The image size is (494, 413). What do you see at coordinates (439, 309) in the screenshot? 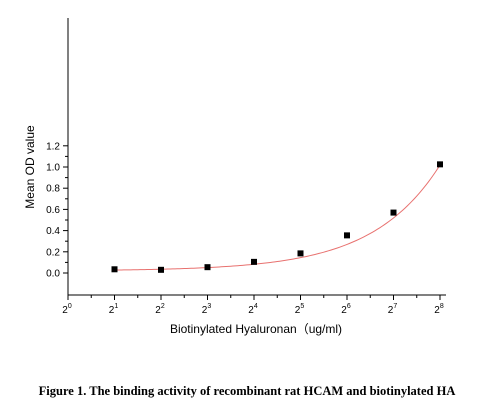
I see `x-tick-label: 28` at bounding box center [439, 309].